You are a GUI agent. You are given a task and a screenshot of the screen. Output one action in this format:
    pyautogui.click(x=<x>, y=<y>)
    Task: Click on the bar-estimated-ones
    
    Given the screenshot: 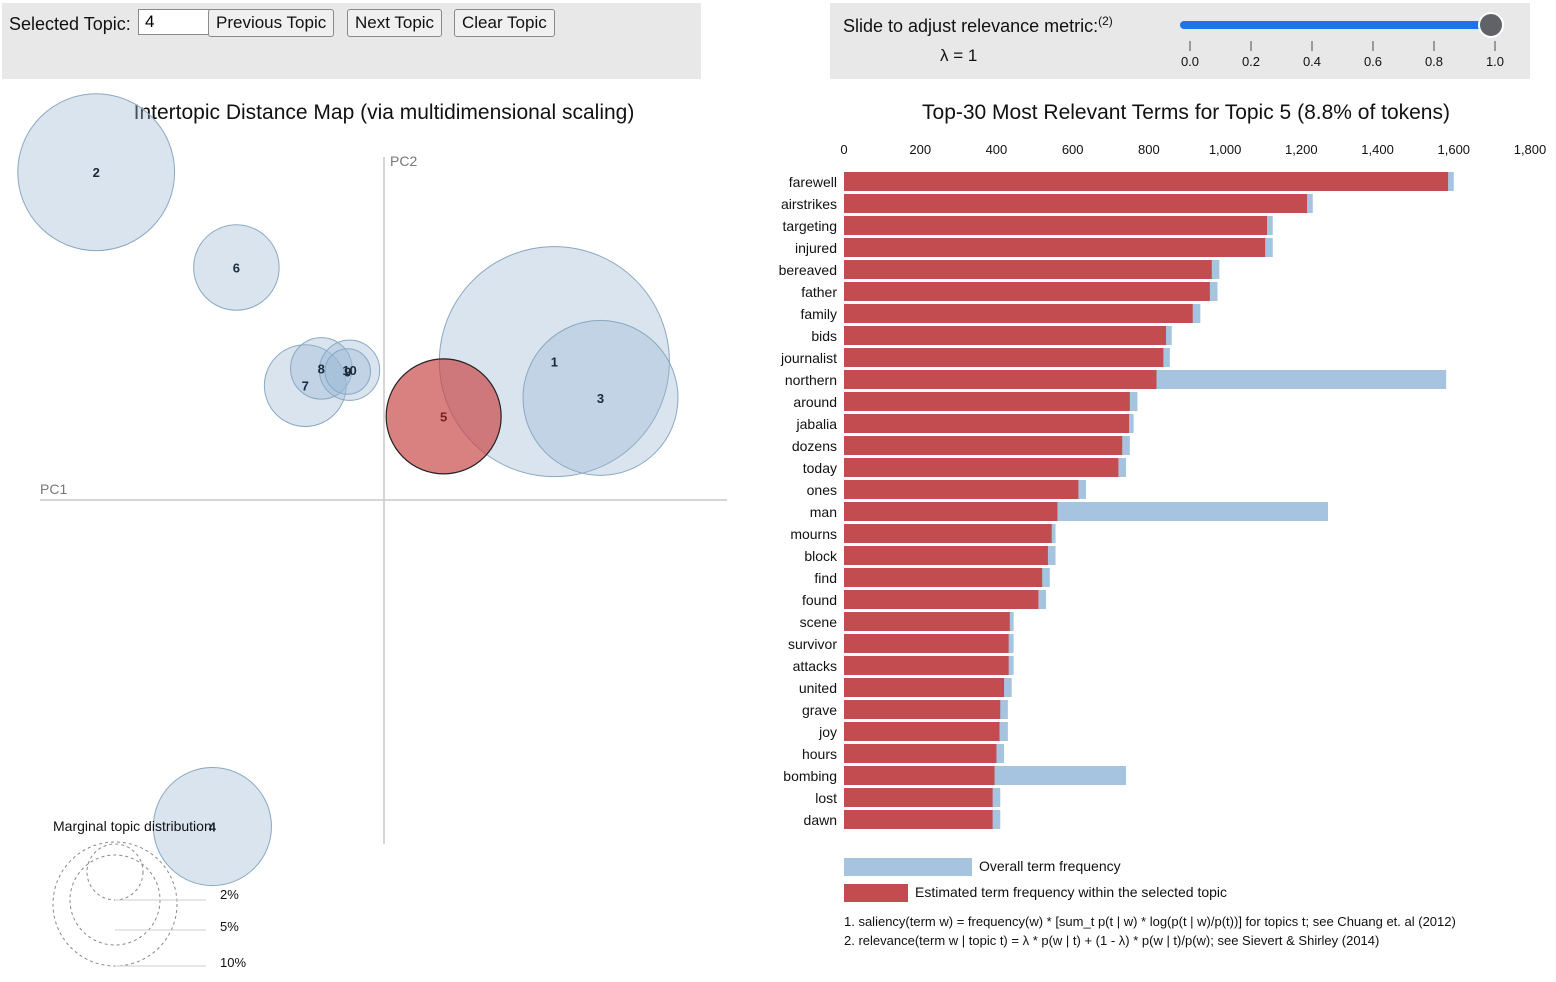 What is the action you would take?
    pyautogui.click(x=961, y=489)
    